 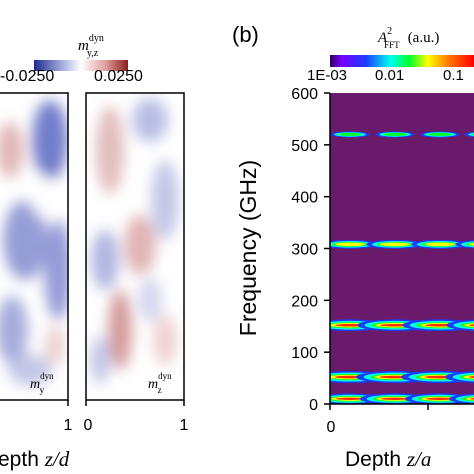 I want to click on y-ticks: 0 100 200 300 400 500 600, so click(x=310, y=250).